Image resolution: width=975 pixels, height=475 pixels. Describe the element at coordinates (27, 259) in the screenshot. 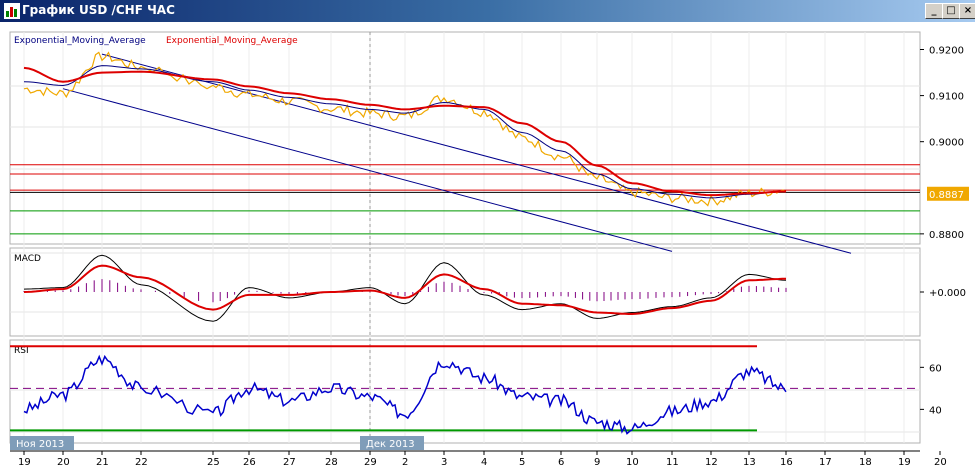

I see `macd-title: MACD` at that location.